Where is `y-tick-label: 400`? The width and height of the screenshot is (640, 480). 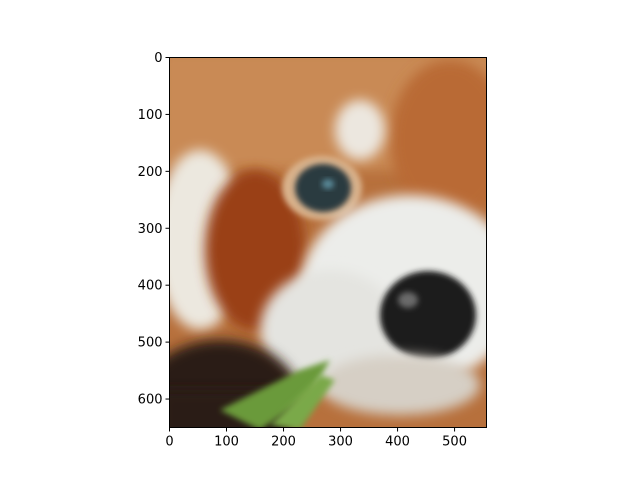 y-tick-label: 400 is located at coordinates (150, 286).